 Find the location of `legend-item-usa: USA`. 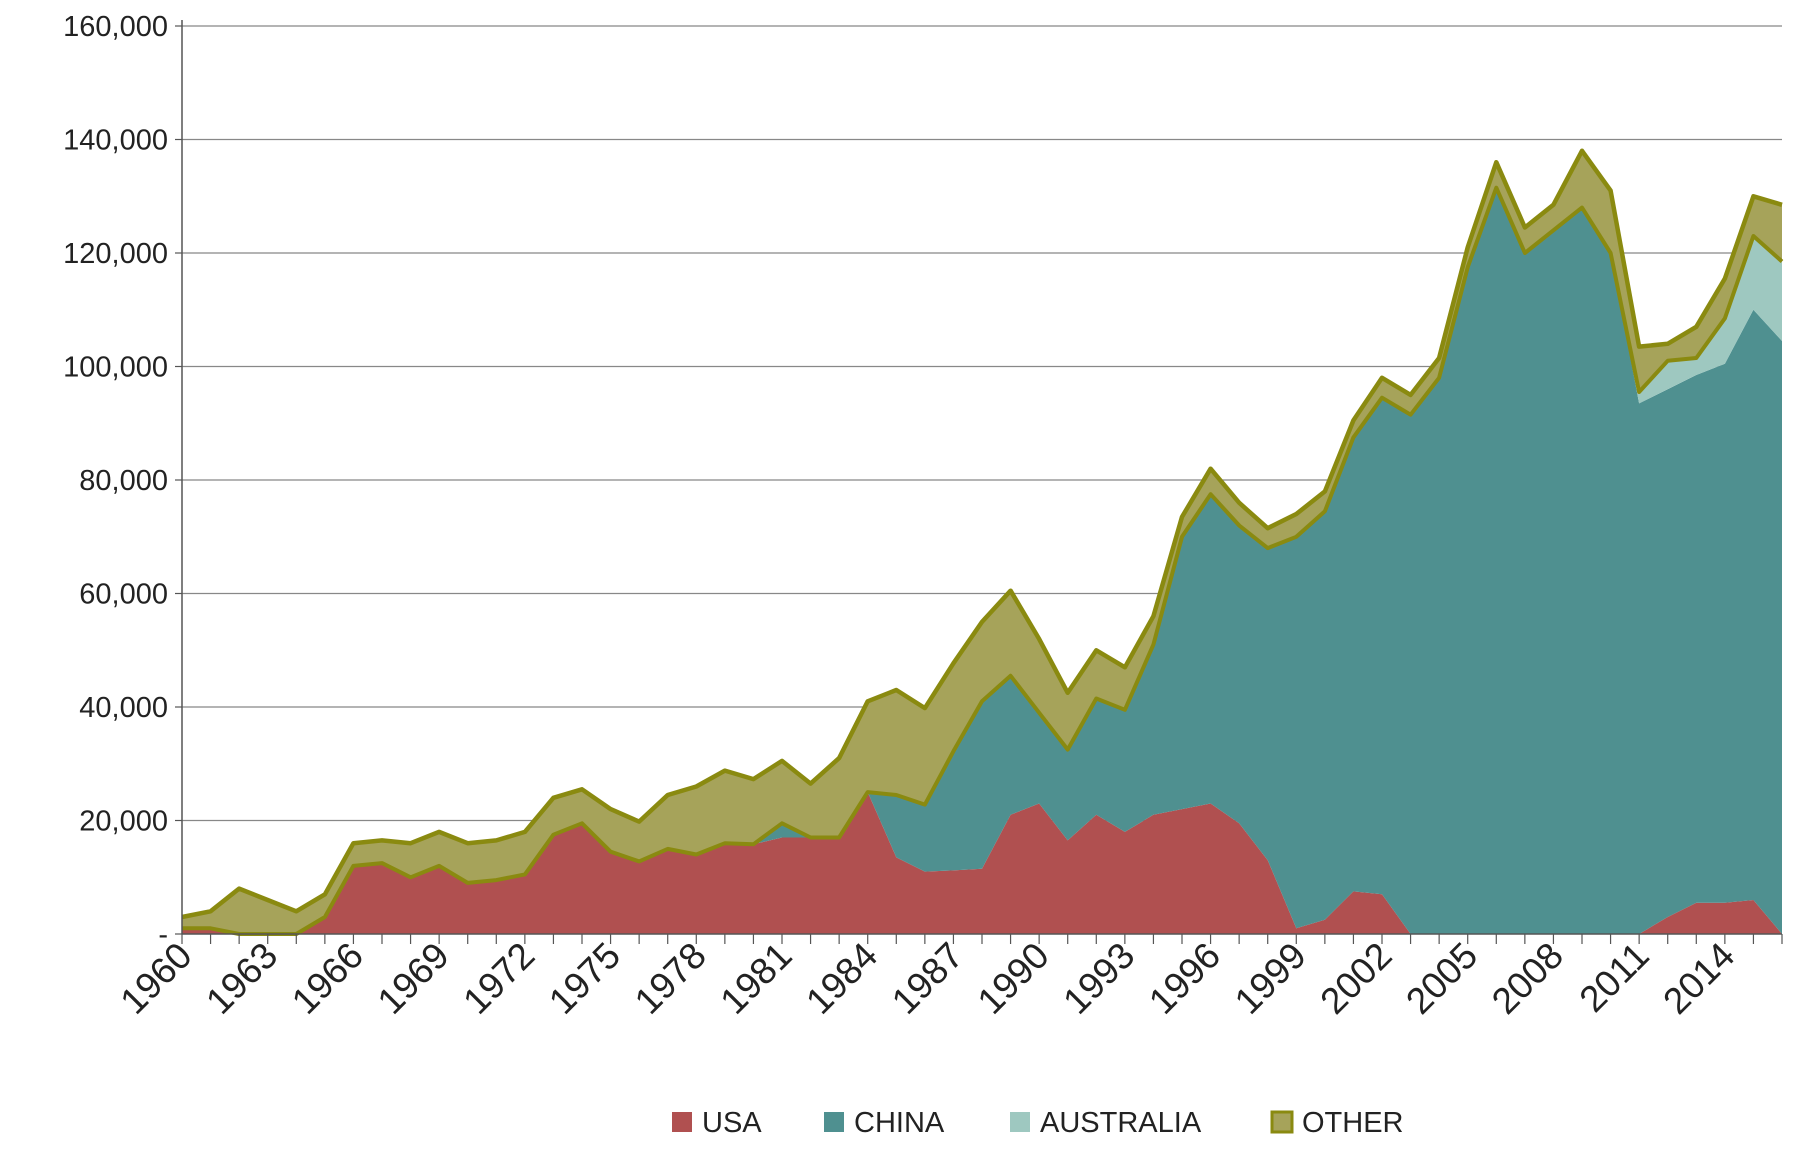

legend-item-usa: USA is located at coordinates (717, 1123).